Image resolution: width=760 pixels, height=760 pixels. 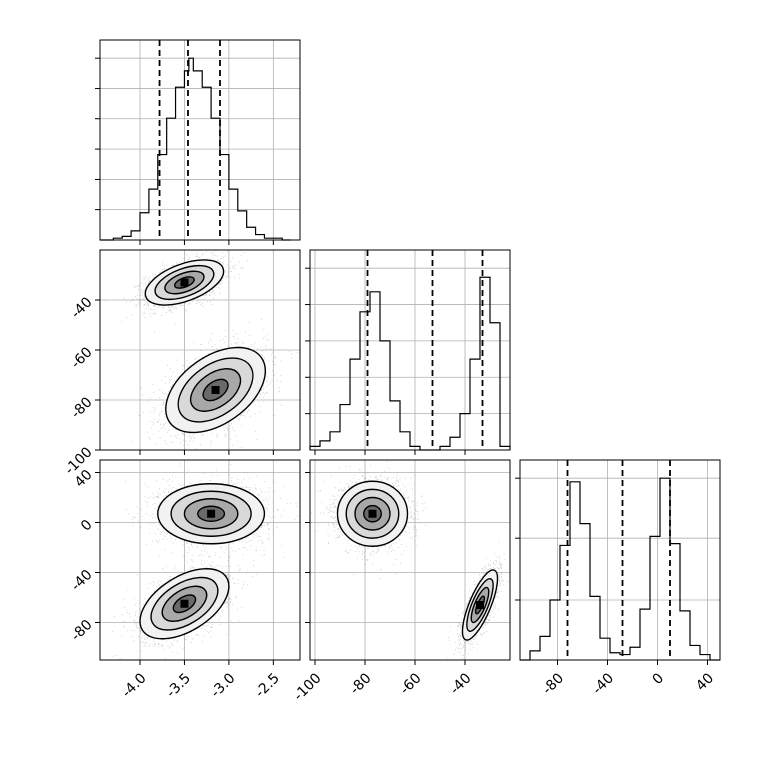 I want to click on x-tick-label: 0, so click(x=658, y=679).